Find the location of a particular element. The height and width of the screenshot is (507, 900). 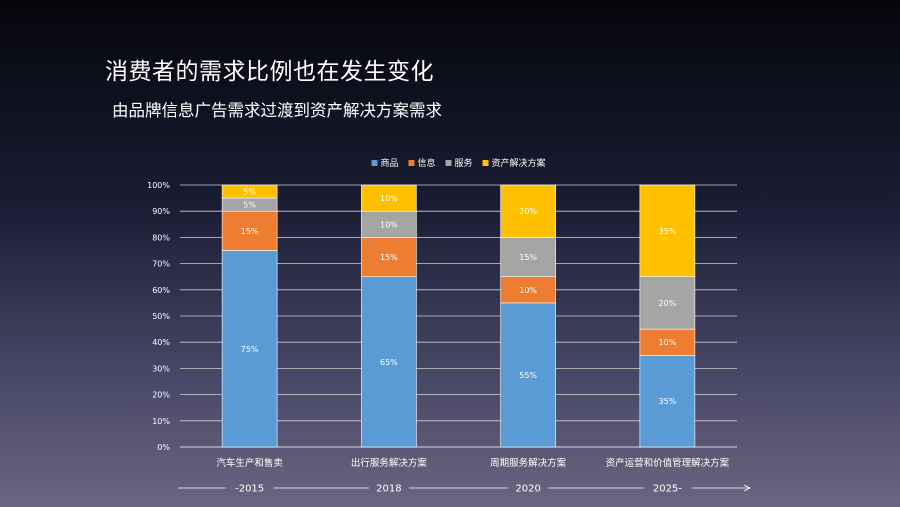

slide-title: 消费者的需求比例也在发生变化 is located at coordinates (269, 72).